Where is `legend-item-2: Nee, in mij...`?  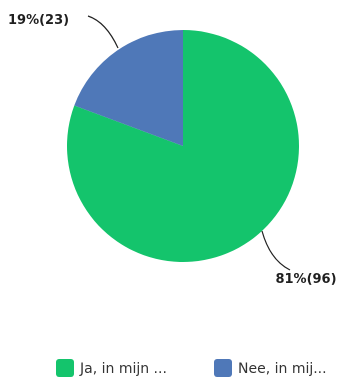 legend-item-2: Nee, in mij... is located at coordinates (270, 368).